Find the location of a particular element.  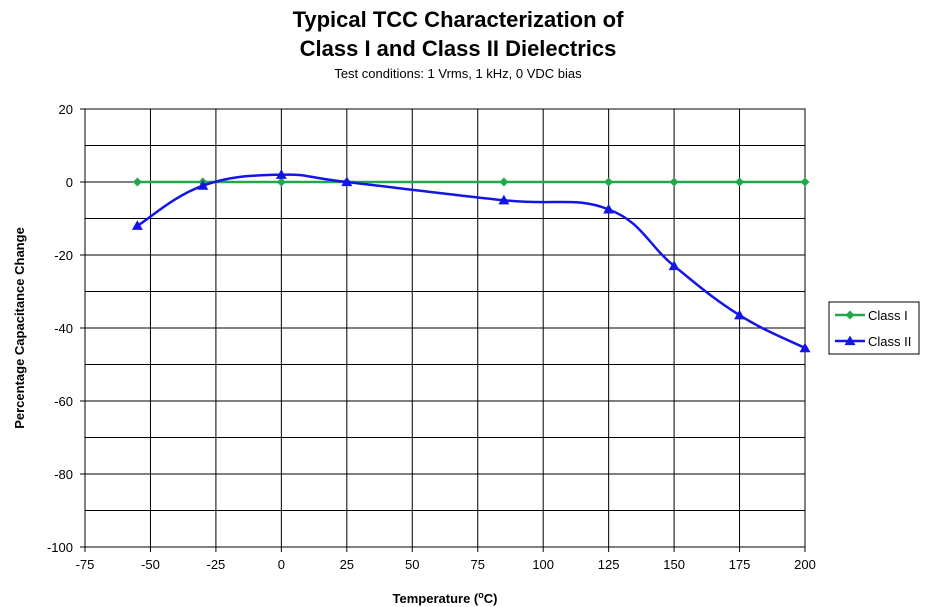

legend-items: Class I Class II is located at coordinates (873, 328).